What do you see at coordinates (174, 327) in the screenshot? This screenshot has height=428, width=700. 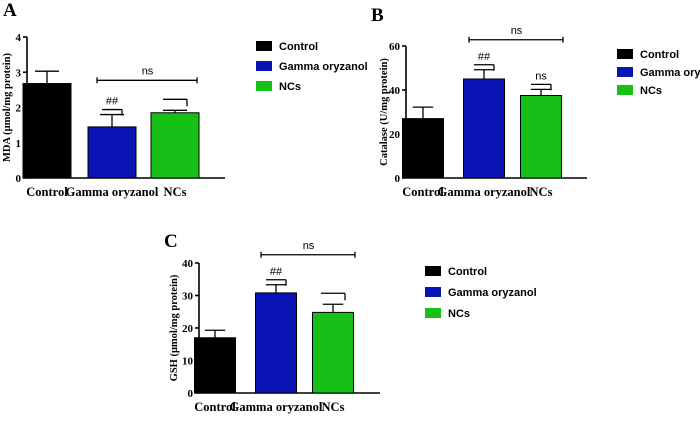 I see `y-axis-label: GSH (μmol/mg protein)` at bounding box center [174, 327].